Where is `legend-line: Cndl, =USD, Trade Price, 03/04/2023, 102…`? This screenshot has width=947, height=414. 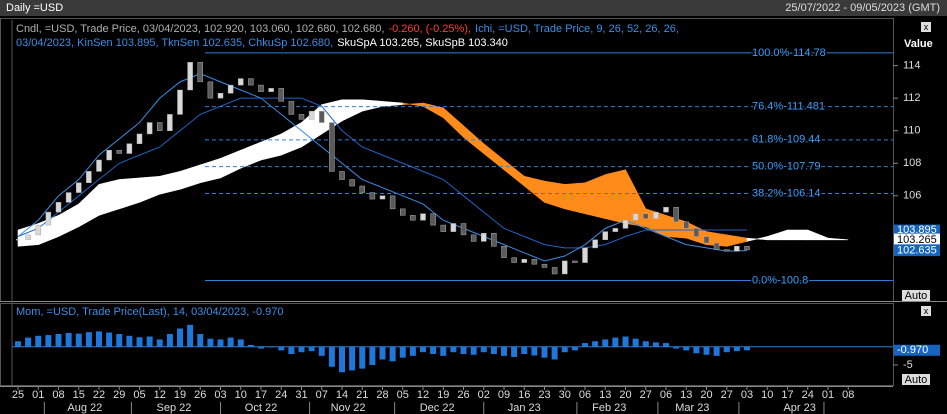 legend-line: Cndl, =USD, Trade Price, 03/04/2023, 102… is located at coordinates (347, 29).